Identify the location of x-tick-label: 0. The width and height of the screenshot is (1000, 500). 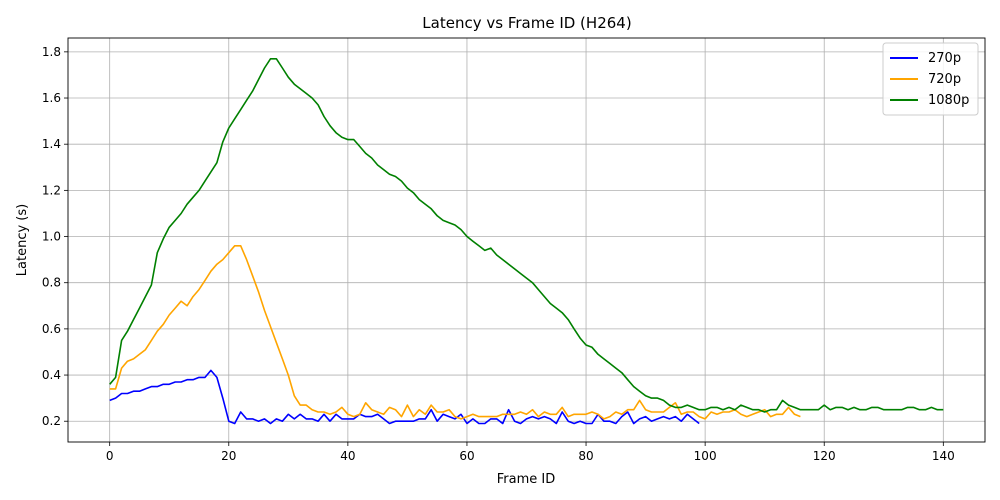
(110, 456).